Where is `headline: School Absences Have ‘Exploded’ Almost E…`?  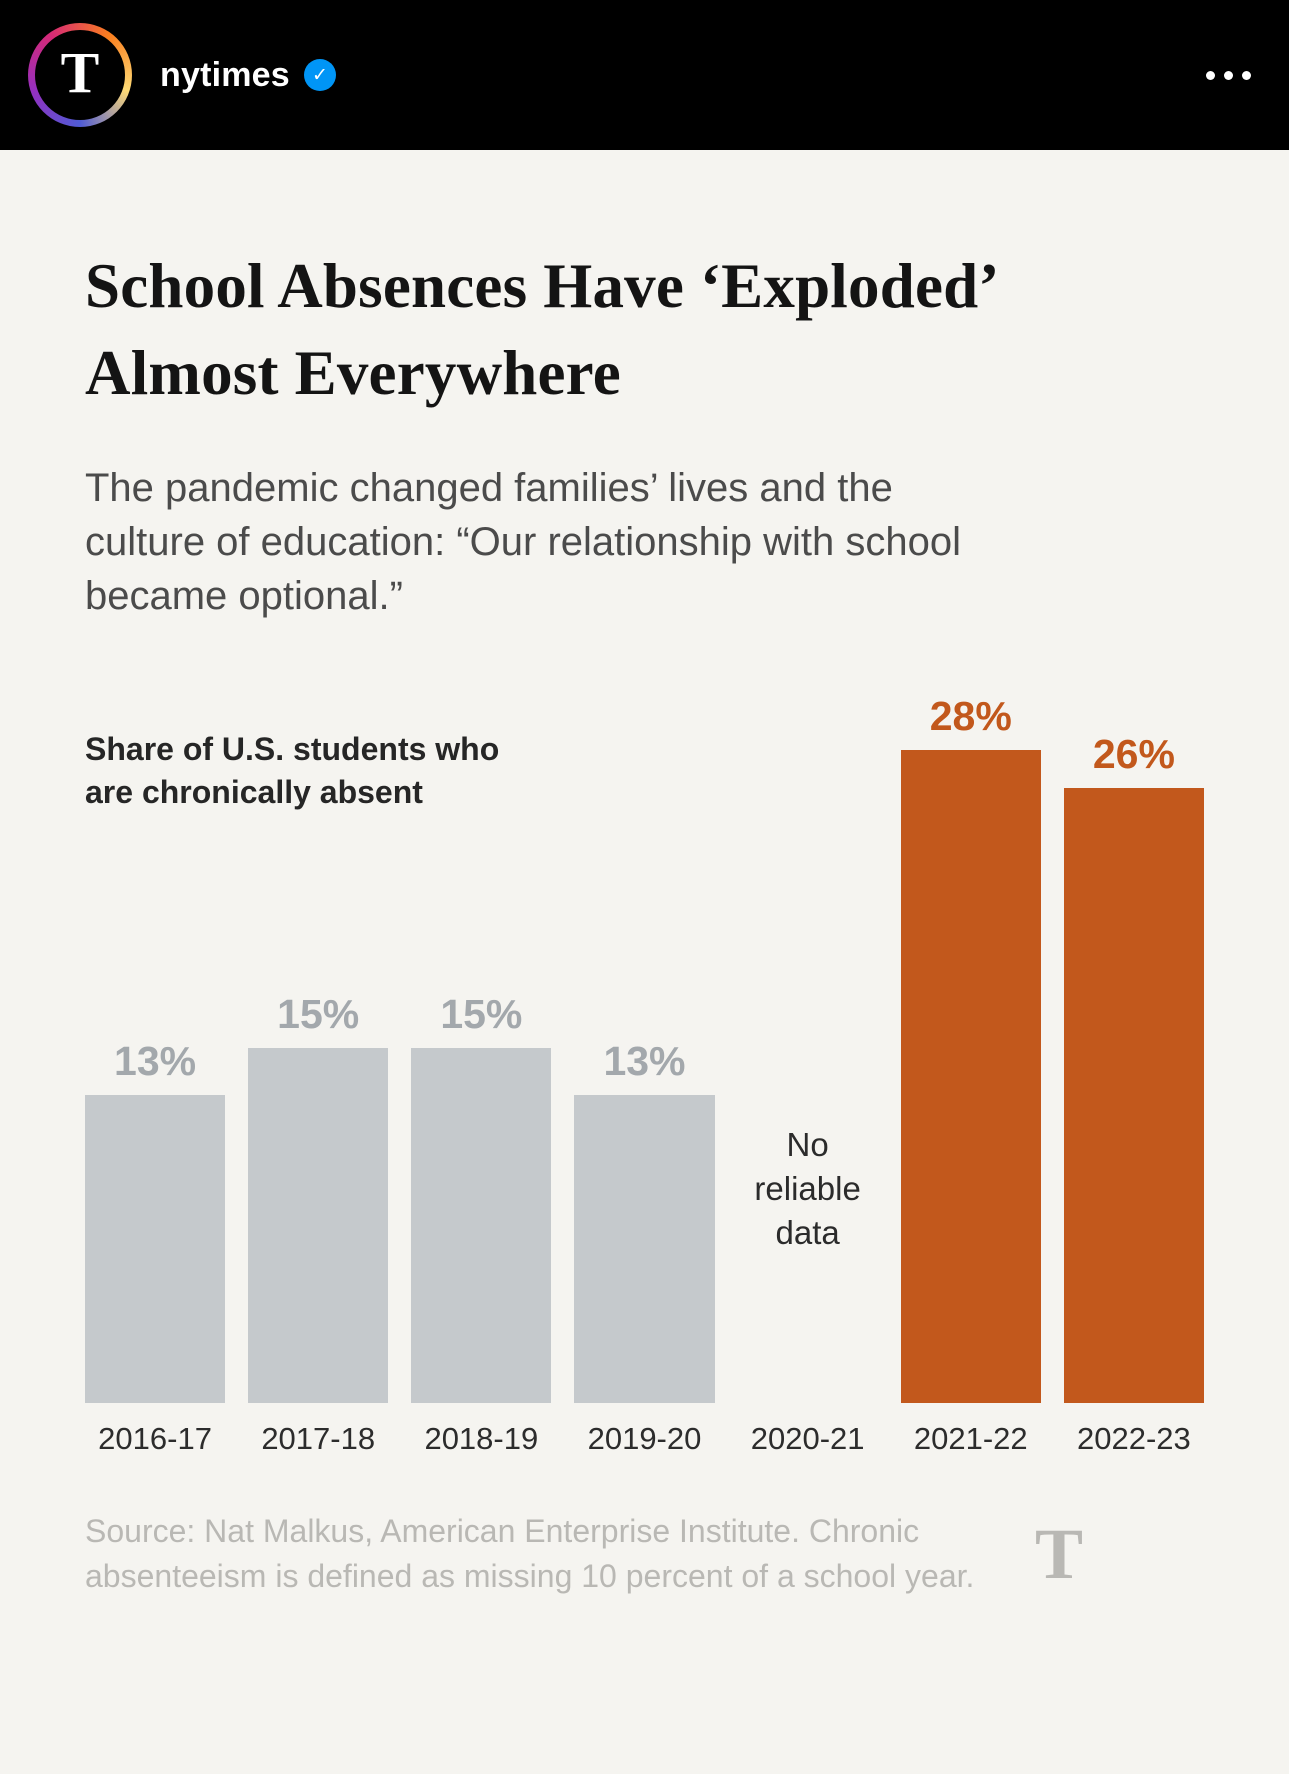 headline: School Absences Have ‘Exploded’ Almost E… is located at coordinates (540, 329).